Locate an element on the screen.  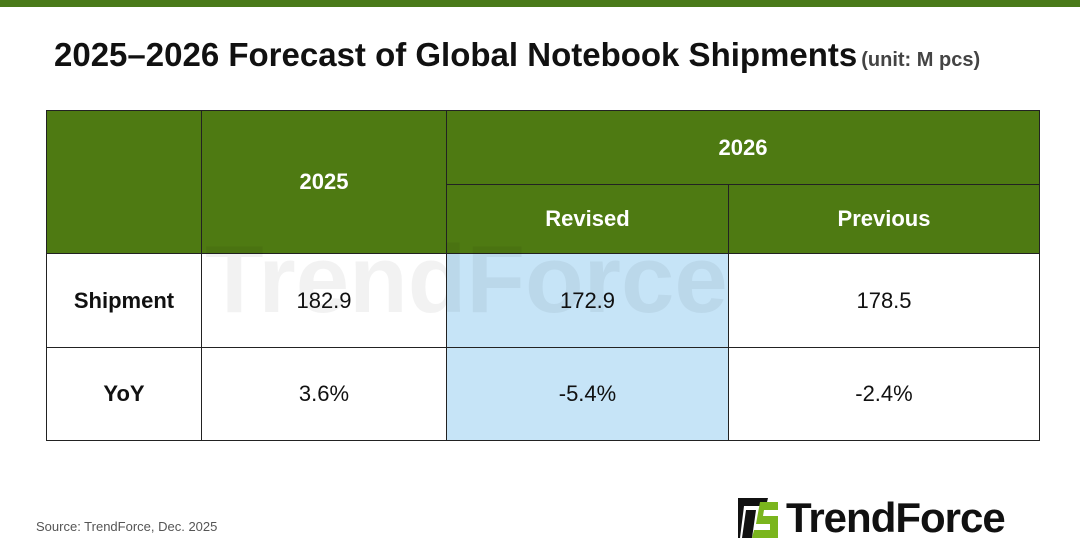
header-2025: 2025 is located at coordinates (324, 182).